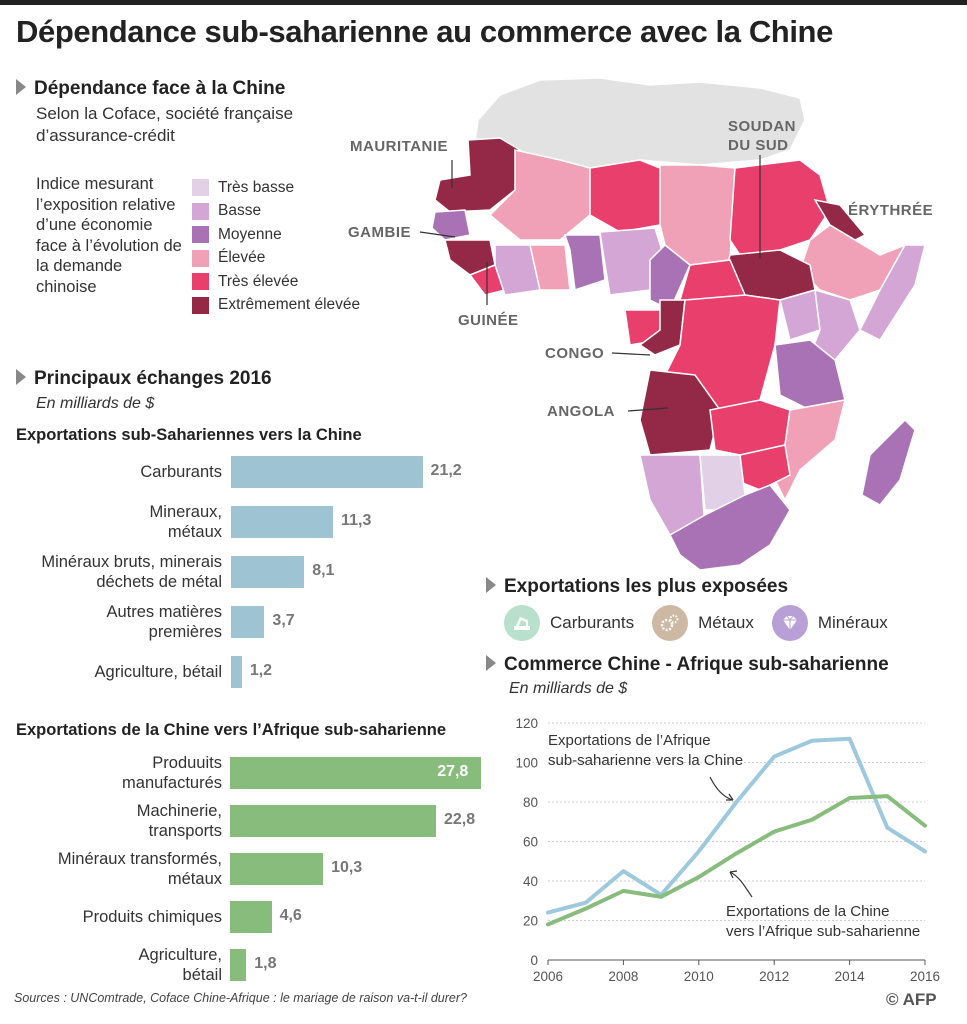 This screenshot has height=1024, width=967. What do you see at coordinates (736, 860) in the screenshot?
I see `series-line-china-to-africa` at bounding box center [736, 860].